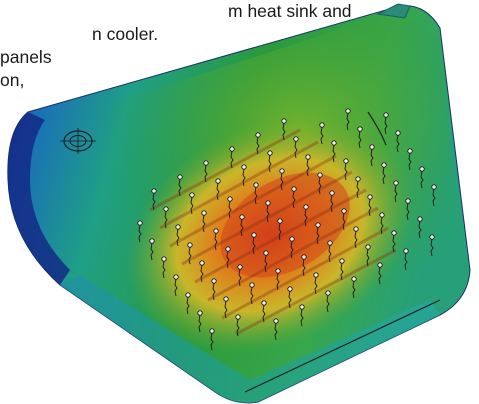  I want to click on mount-hole, so click(78, 141).